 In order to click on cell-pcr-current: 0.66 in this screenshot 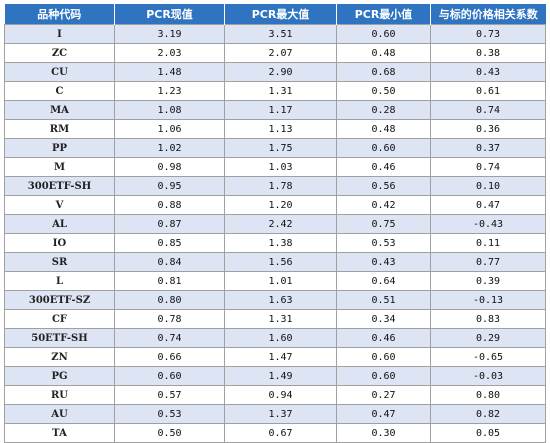, I will do `click(169, 357)`.